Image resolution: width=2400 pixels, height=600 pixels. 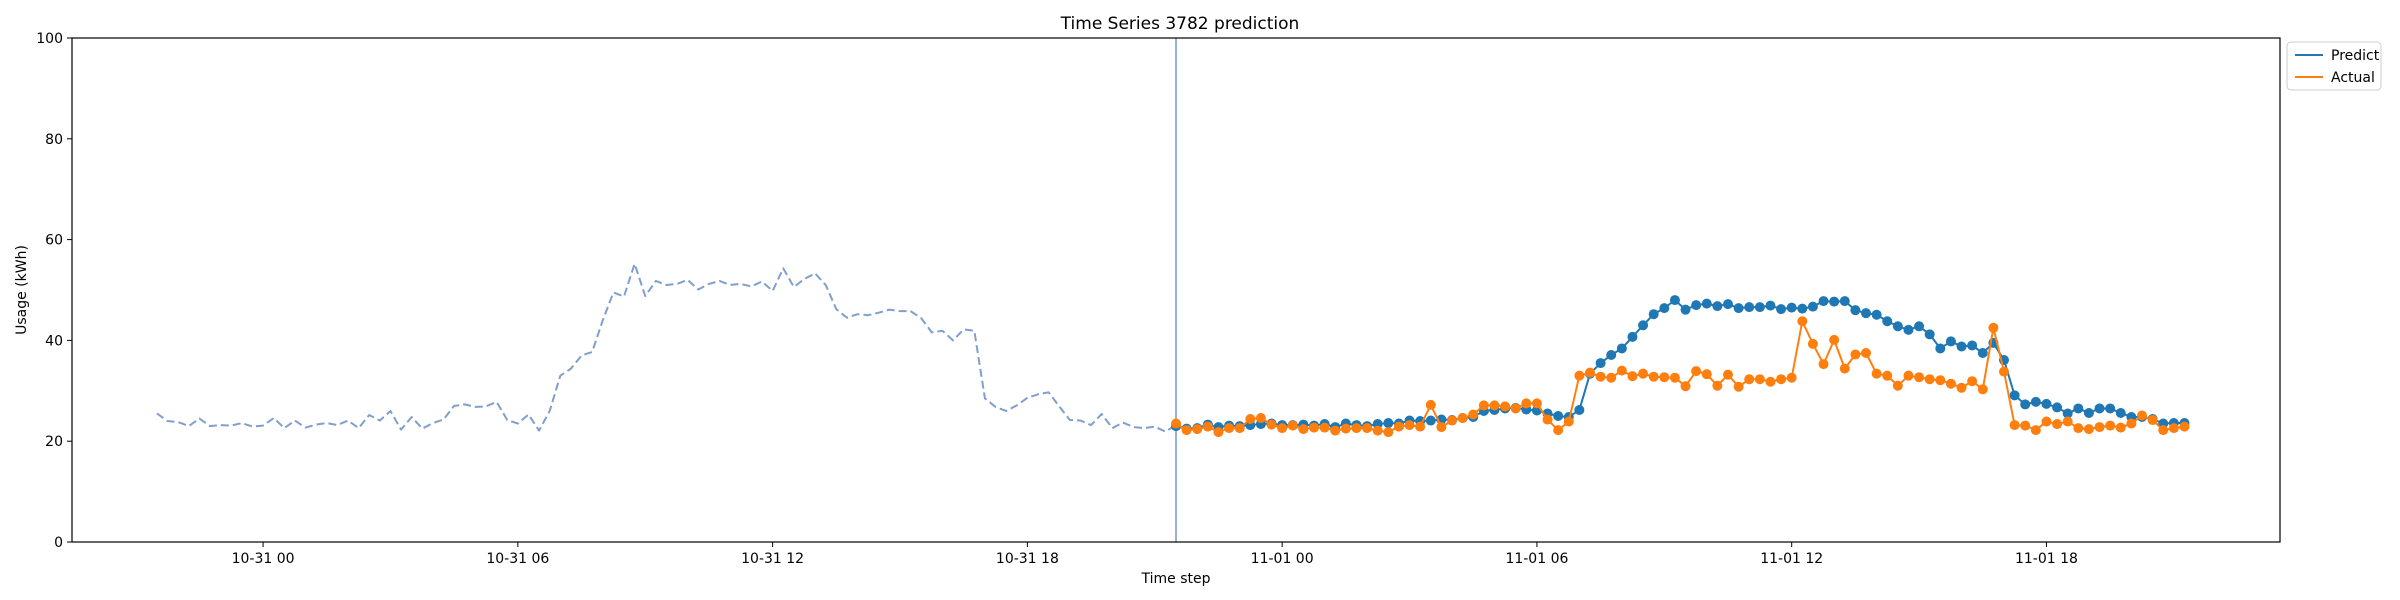 What do you see at coordinates (666, 347) in the screenshot?
I see `history-series-line` at bounding box center [666, 347].